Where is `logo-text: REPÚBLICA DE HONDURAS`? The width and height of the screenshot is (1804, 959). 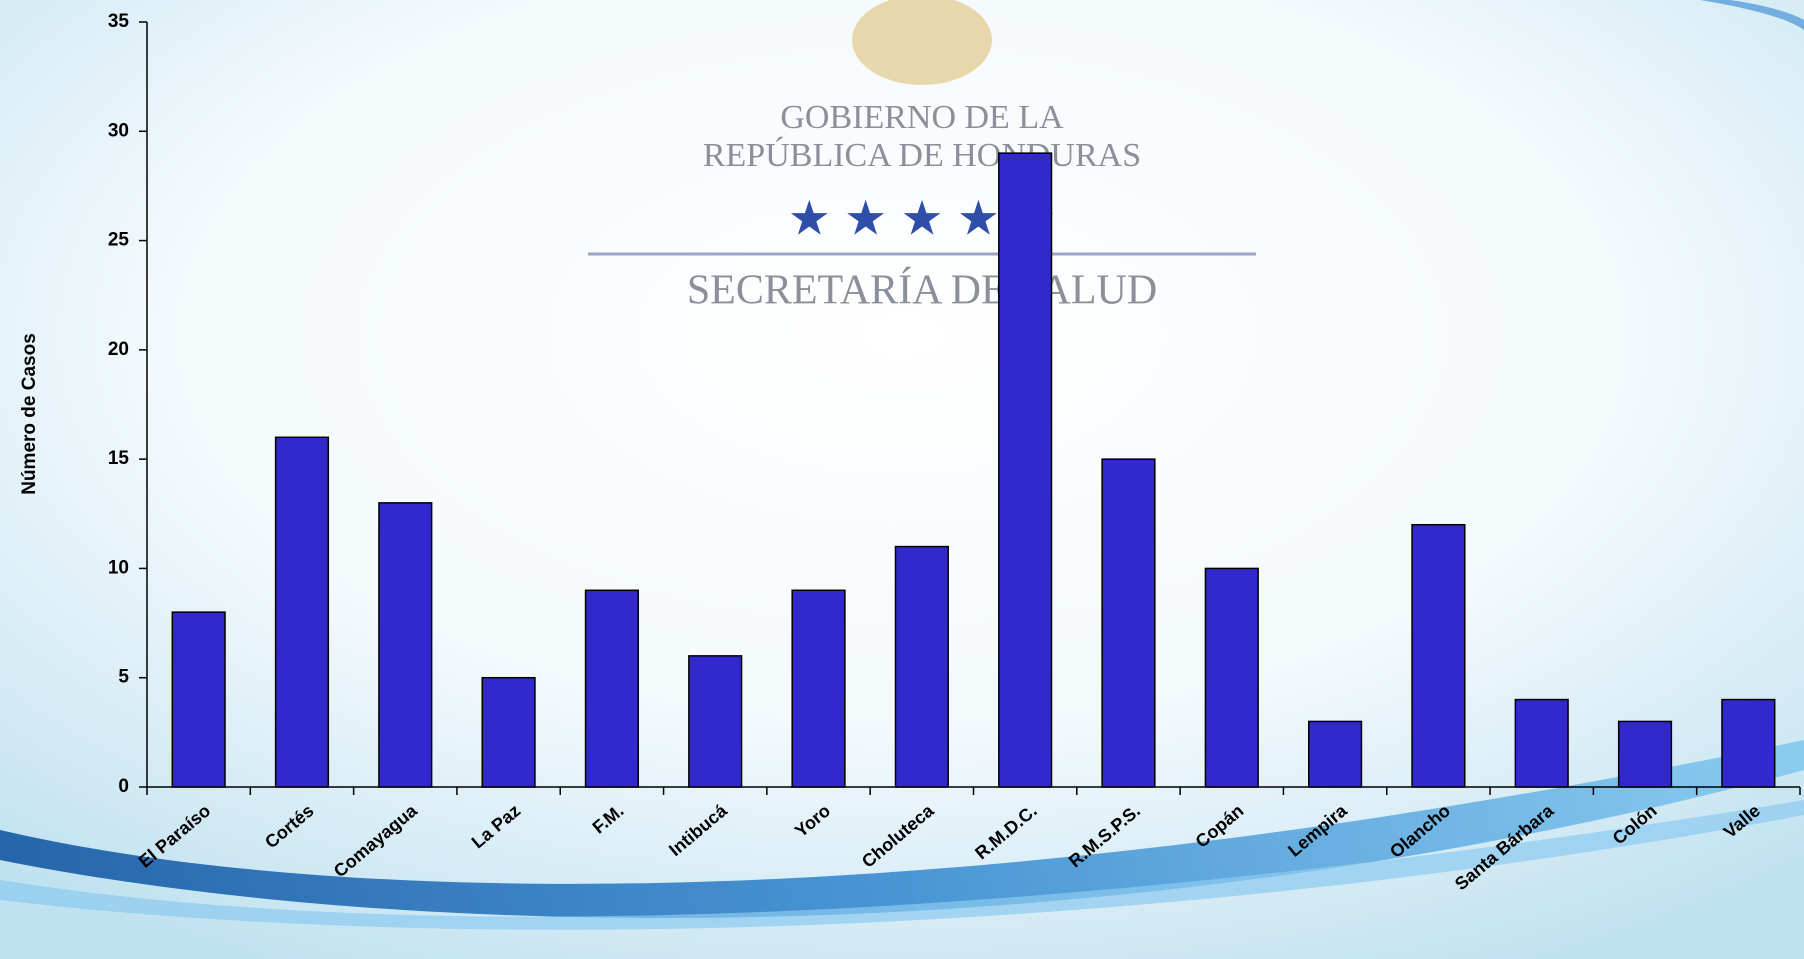 logo-text: REPÚBLICA DE HONDURAS is located at coordinates (922, 155).